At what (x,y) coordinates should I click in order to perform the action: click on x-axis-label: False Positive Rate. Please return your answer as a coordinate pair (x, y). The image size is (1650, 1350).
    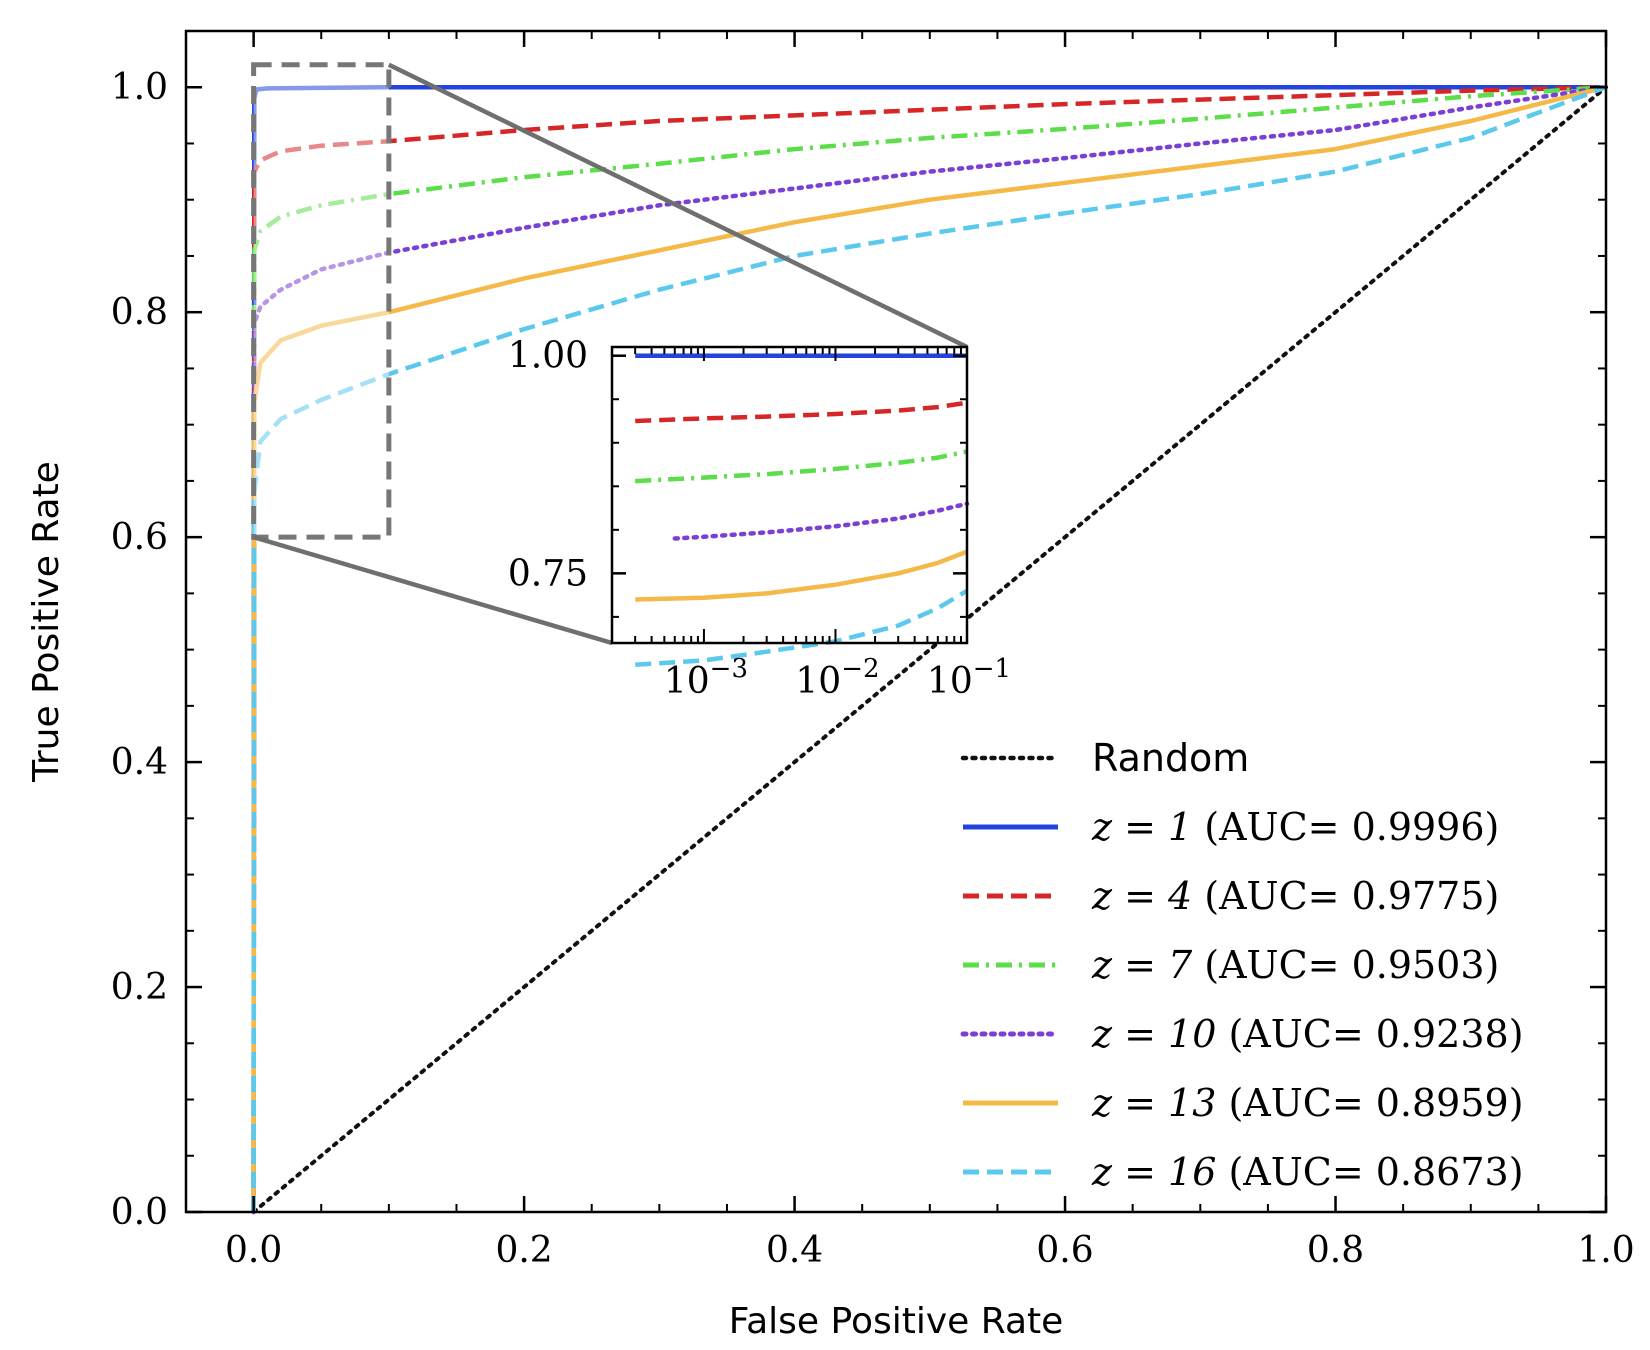
    Looking at the image, I should click on (896, 1321).